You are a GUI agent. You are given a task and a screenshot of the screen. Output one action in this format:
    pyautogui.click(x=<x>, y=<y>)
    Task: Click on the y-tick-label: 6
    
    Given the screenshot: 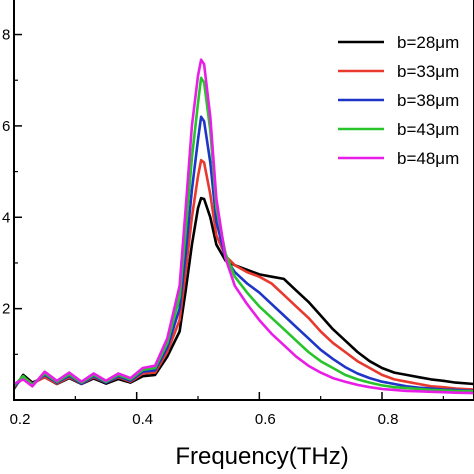 What is the action you would take?
    pyautogui.click(x=6, y=126)
    